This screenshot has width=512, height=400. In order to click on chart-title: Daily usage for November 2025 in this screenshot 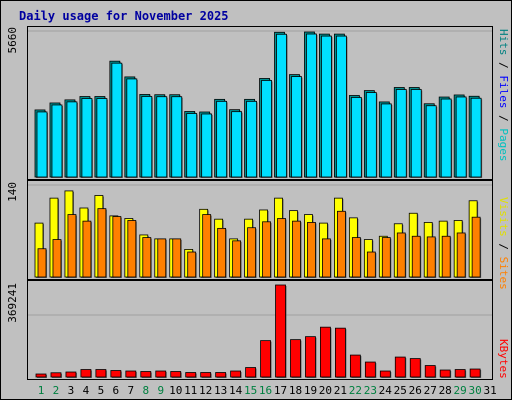, I will do `click(124, 16)`.